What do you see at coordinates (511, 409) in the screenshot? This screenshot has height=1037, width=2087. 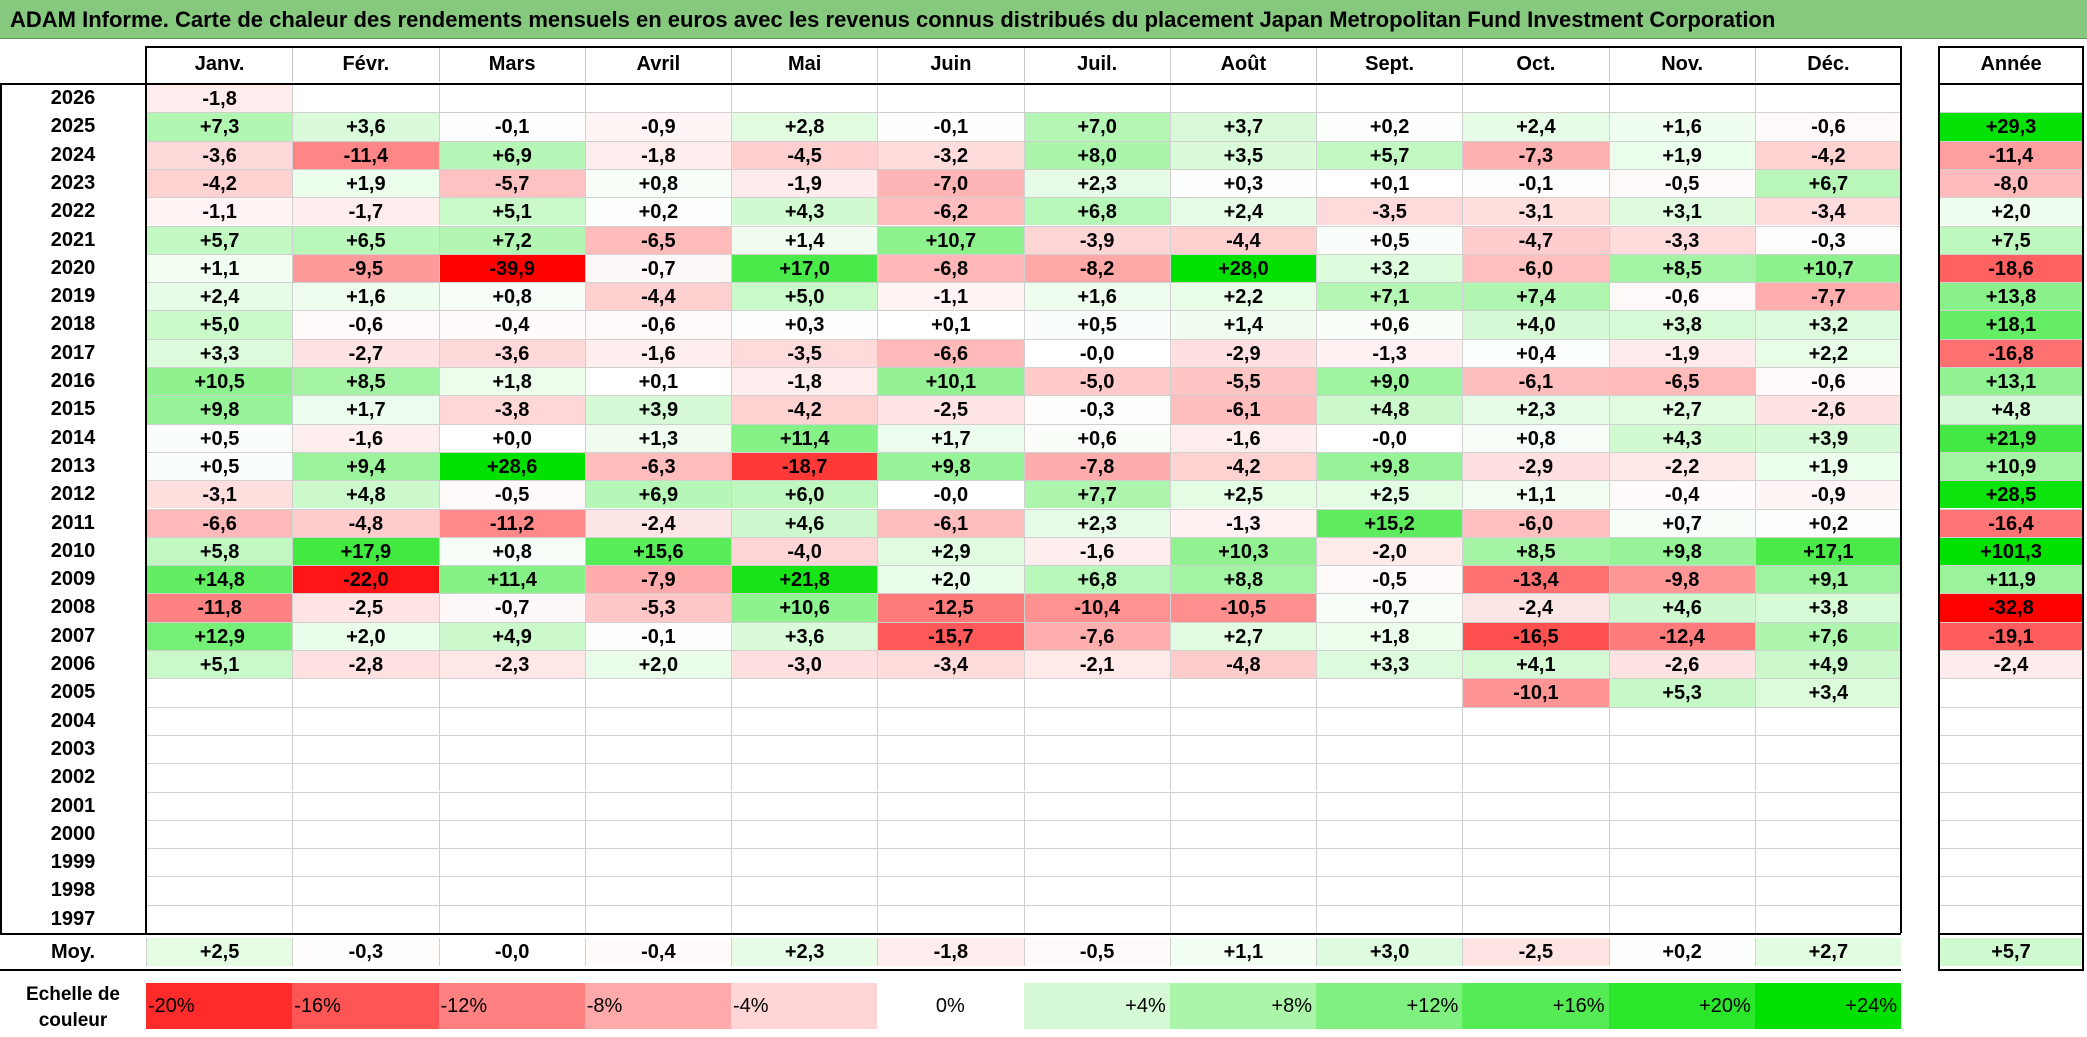 I see `heatmap-cell: -3,8` at bounding box center [511, 409].